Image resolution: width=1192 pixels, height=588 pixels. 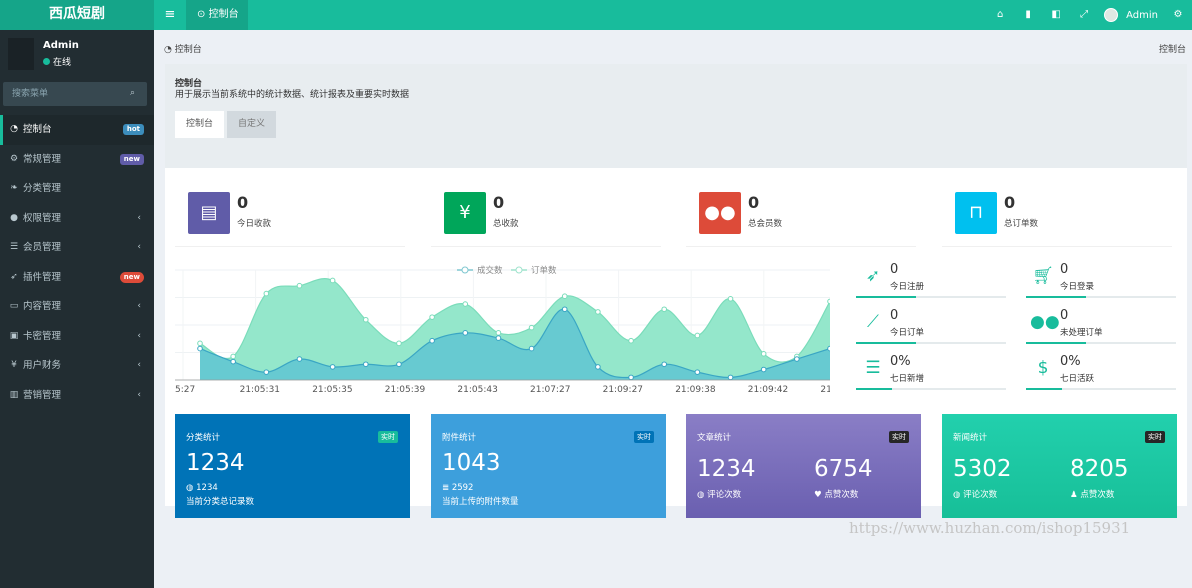 What do you see at coordinates (42, 218) in the screenshot?
I see `sidebar-item-label: 权限管理` at bounding box center [42, 218].